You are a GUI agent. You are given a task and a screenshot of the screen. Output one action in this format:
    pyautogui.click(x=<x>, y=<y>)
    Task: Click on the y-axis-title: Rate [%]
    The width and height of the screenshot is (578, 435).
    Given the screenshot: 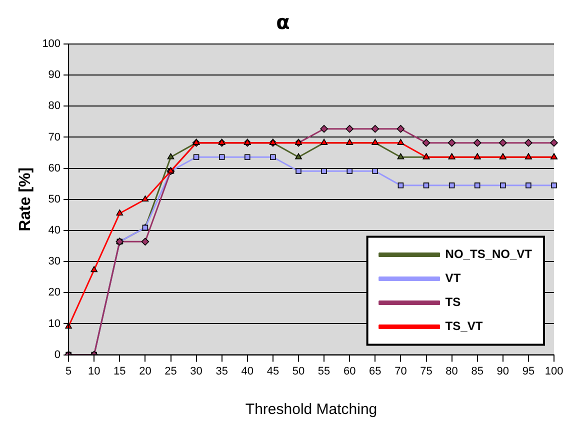 What is the action you would take?
    pyautogui.click(x=25, y=199)
    